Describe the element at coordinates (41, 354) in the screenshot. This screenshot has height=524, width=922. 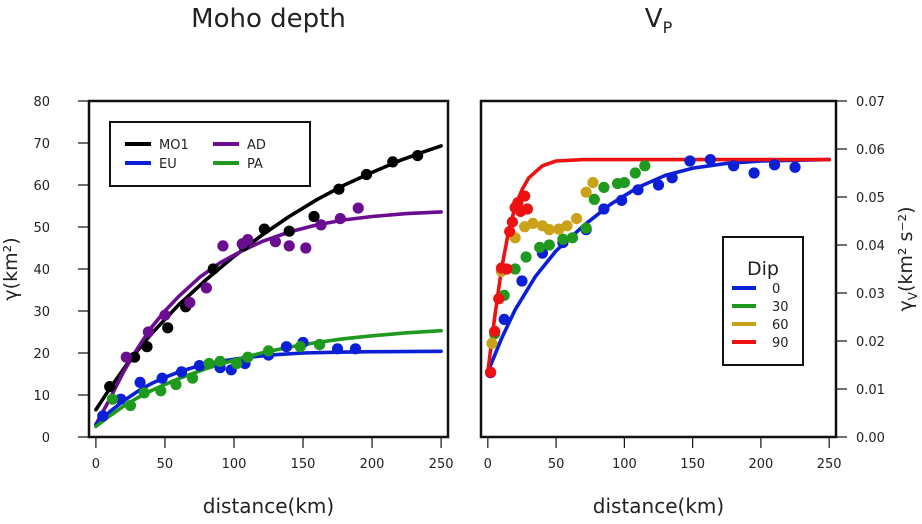
I see `y-tick-label: 20` at that location.